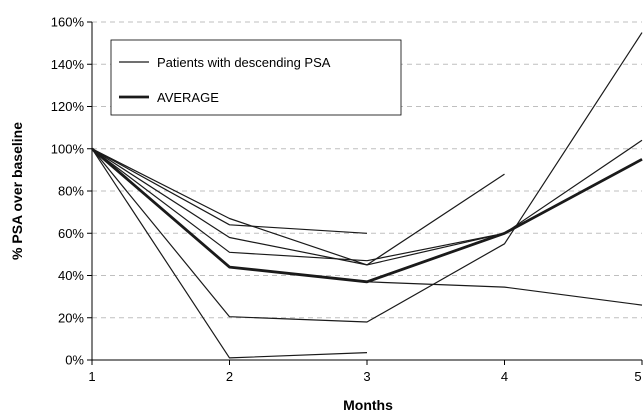 This screenshot has height=413, width=644. Describe the element at coordinates (71, 191) in the screenshot. I see `y-tick-label: 80%` at that location.